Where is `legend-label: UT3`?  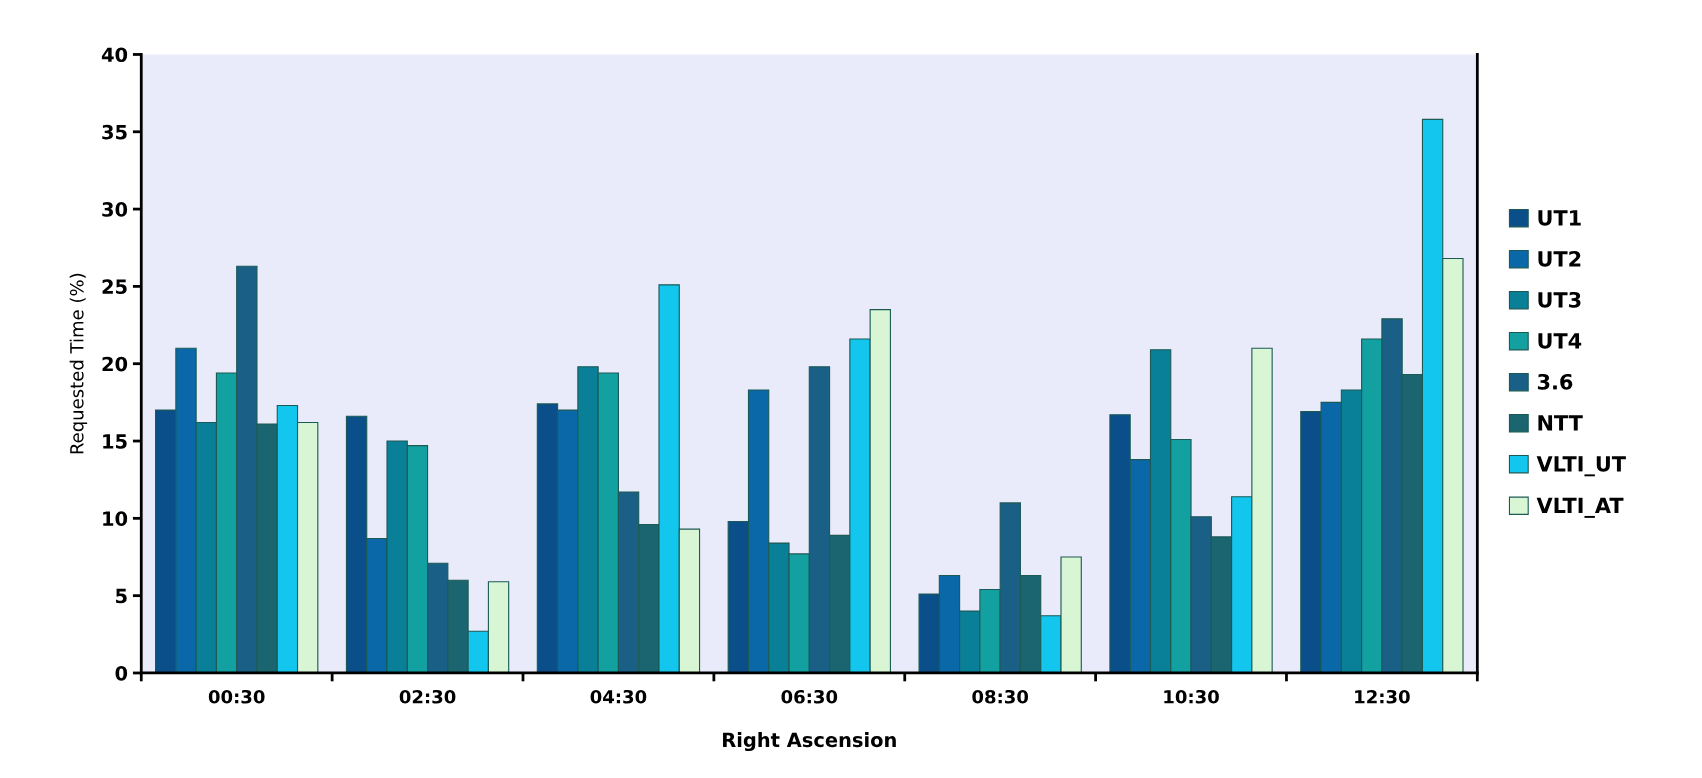
legend-label: UT3 is located at coordinates (1559, 299).